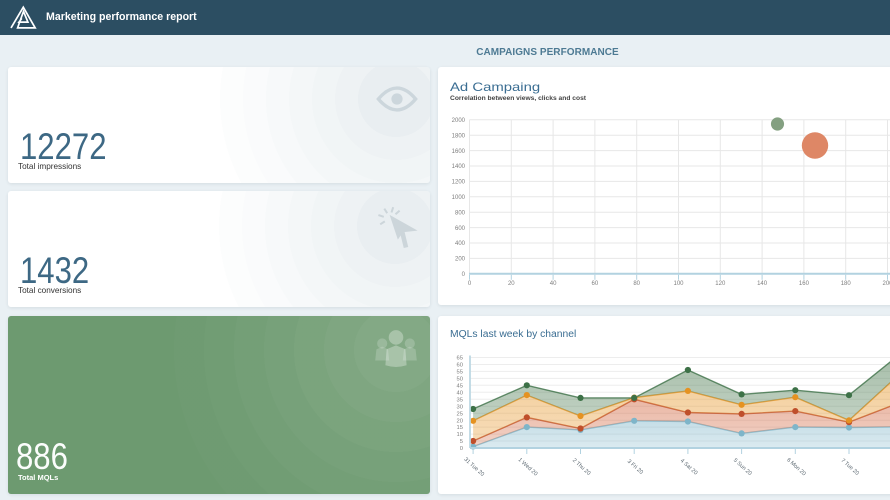 This screenshot has height=500, width=890. I want to click on svg-text: 1200, so click(458, 183).